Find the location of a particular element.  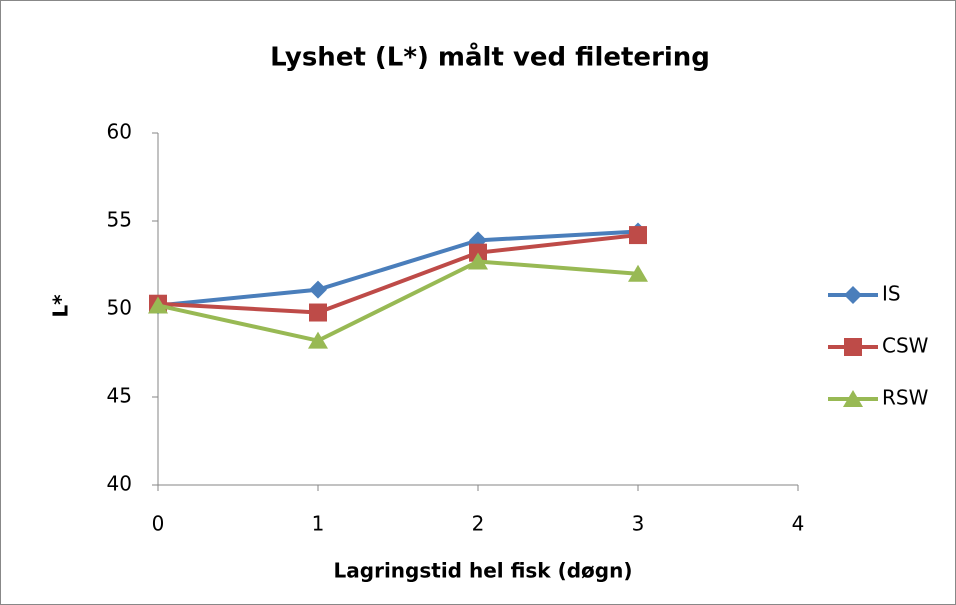

x-axis-label: Lagringstid hel fisk (døgn) is located at coordinates (483, 571).